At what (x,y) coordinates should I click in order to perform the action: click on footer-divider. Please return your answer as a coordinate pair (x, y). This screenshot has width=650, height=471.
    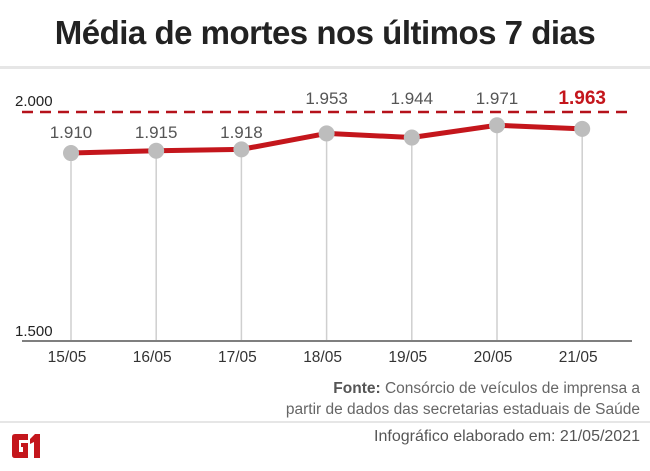
    Looking at the image, I should click on (325, 422).